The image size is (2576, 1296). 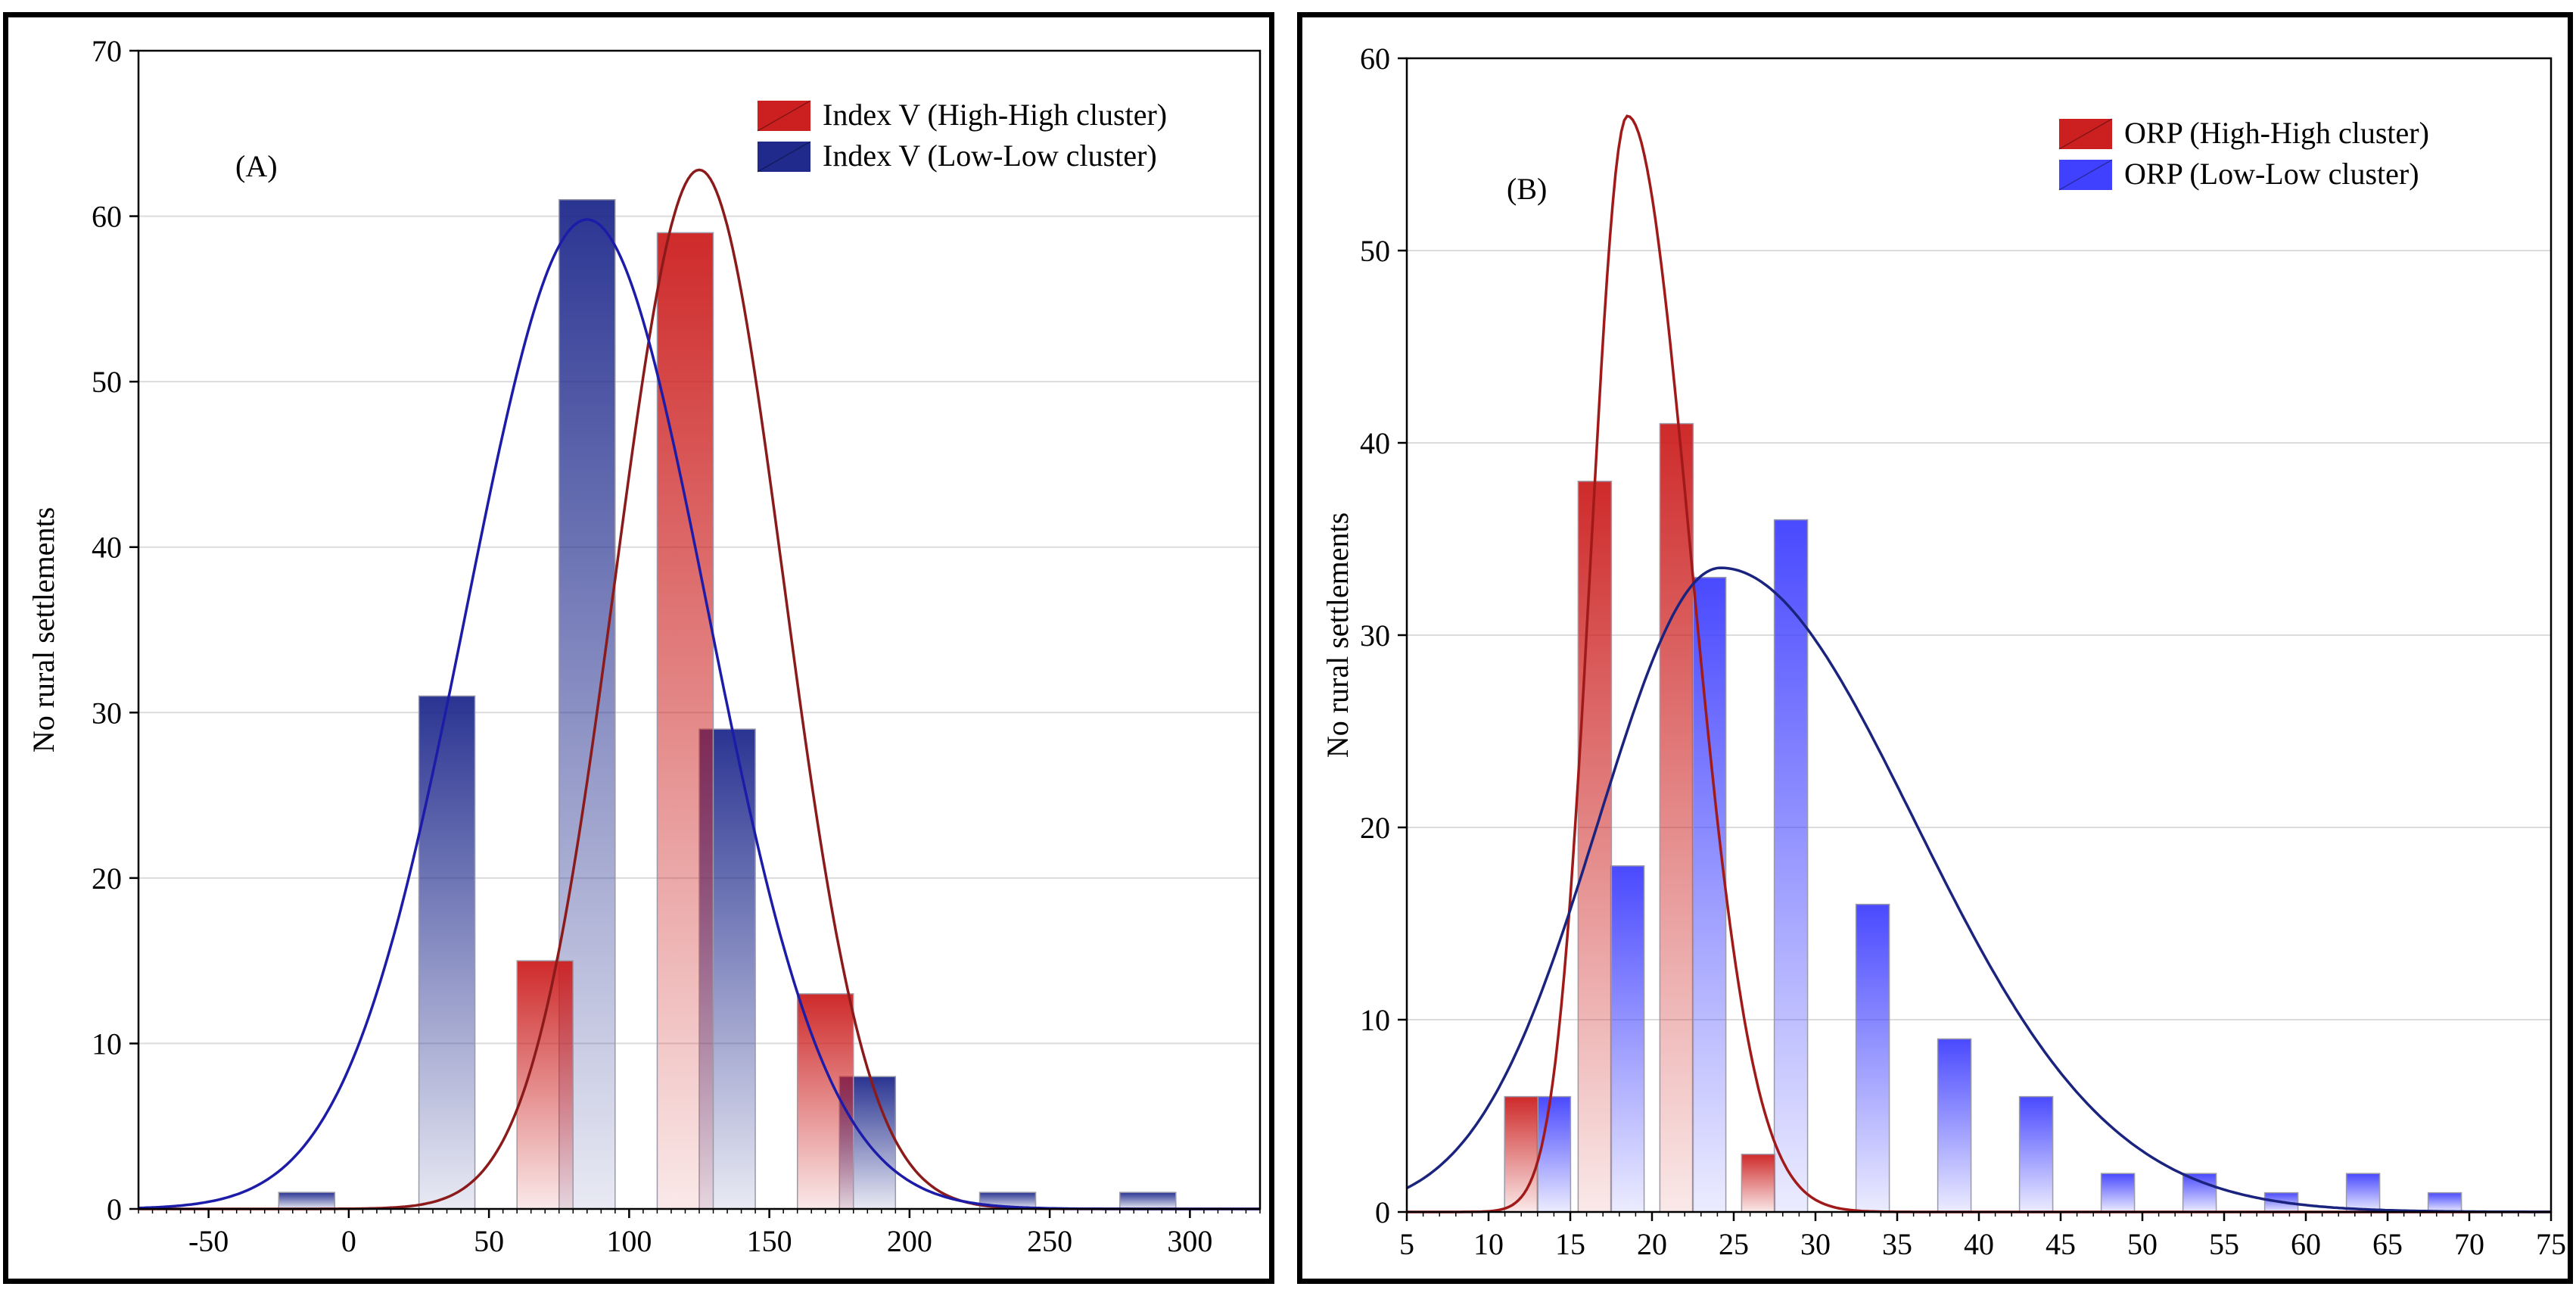 I want to click on x-tick-label: 100, so click(x=629, y=1241).